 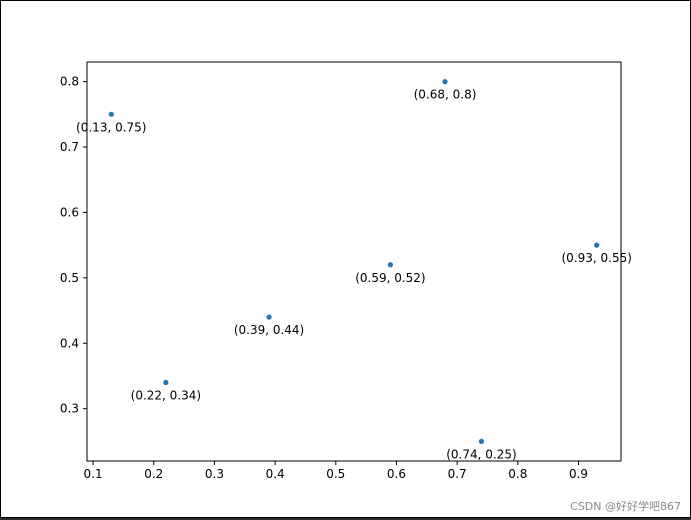 I want to click on y-tick-label: 0.7, so click(x=69, y=147).